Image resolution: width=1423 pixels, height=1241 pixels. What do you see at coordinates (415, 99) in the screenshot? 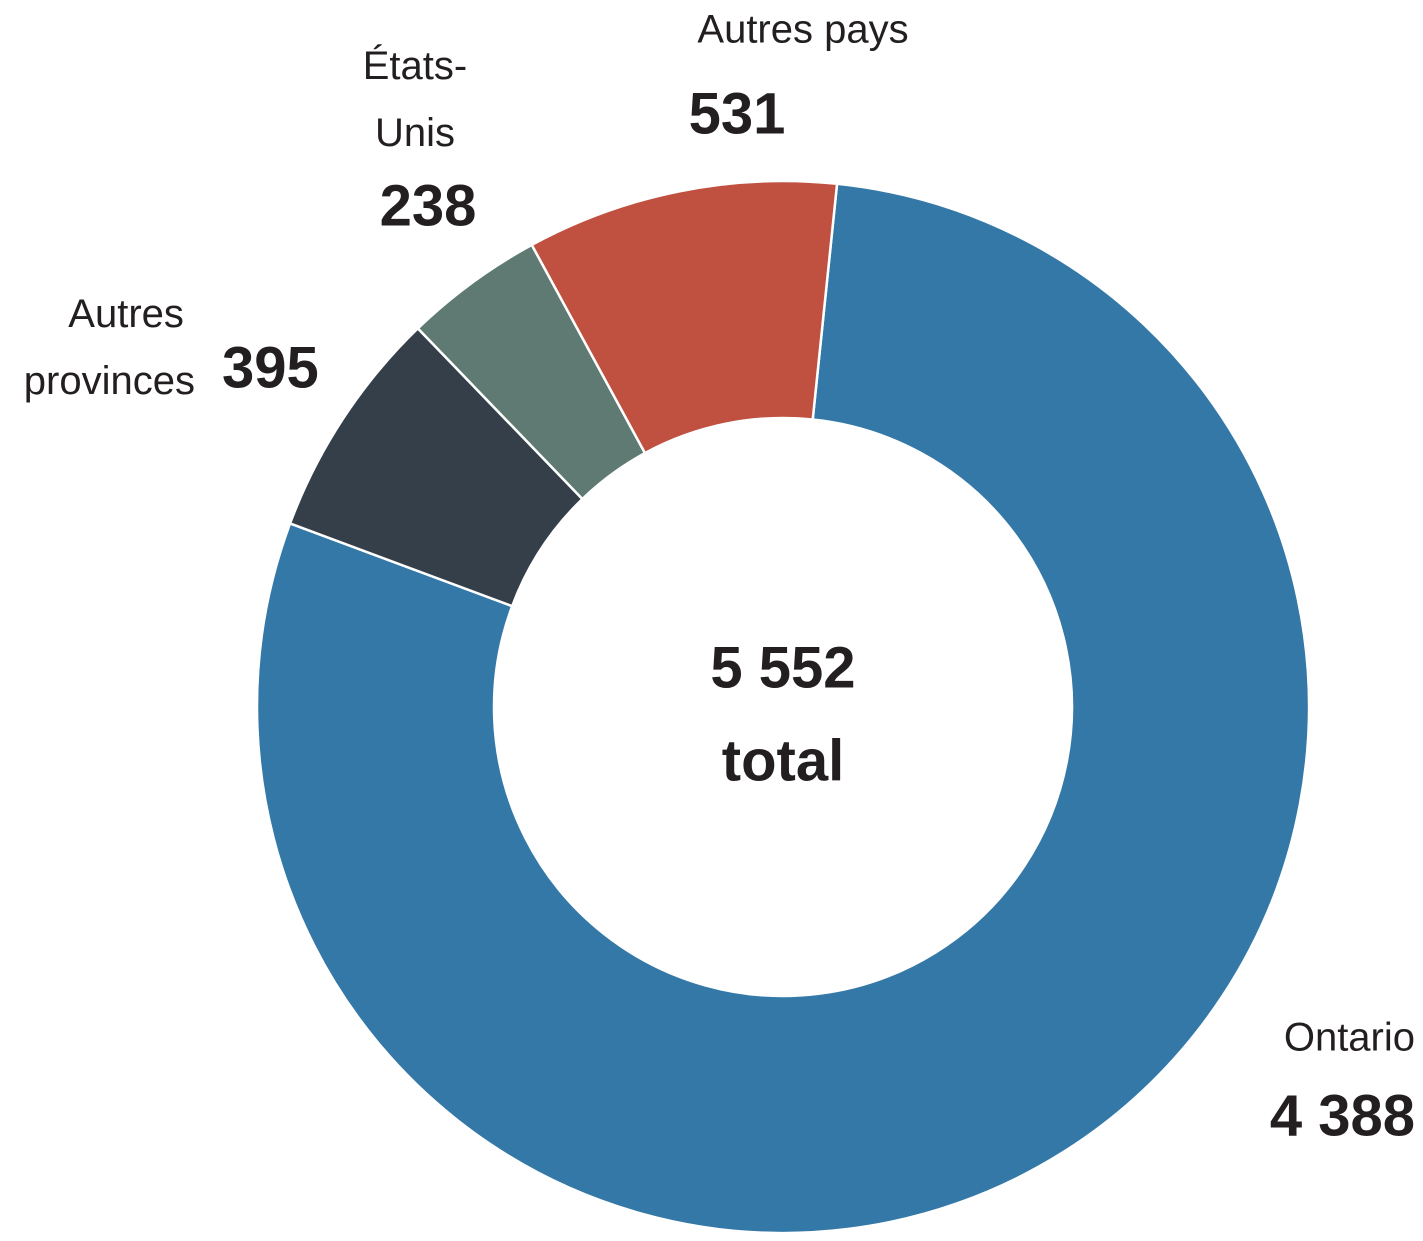
I see `category-label: États-Unis` at bounding box center [415, 99].